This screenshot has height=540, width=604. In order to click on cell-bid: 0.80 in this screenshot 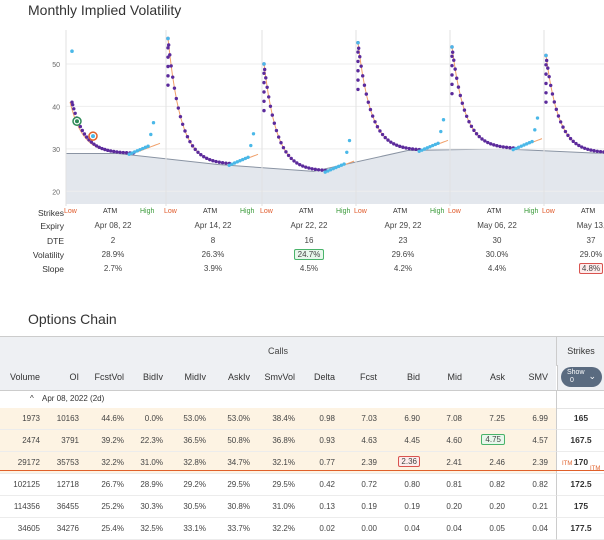, I will do `click(412, 484)`.